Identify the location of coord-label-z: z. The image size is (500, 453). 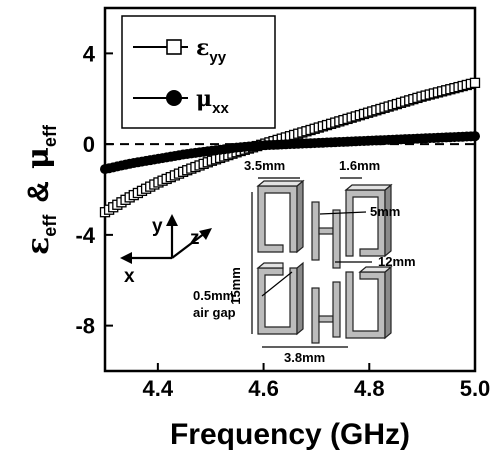
(195, 238).